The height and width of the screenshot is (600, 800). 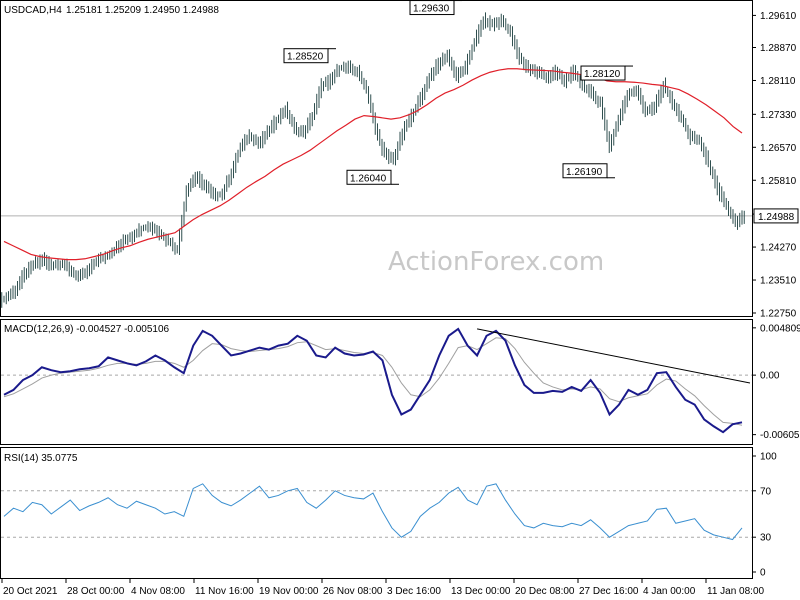 What do you see at coordinates (778, 181) in the screenshot?
I see `price-tick-label: 1.25810` at bounding box center [778, 181].